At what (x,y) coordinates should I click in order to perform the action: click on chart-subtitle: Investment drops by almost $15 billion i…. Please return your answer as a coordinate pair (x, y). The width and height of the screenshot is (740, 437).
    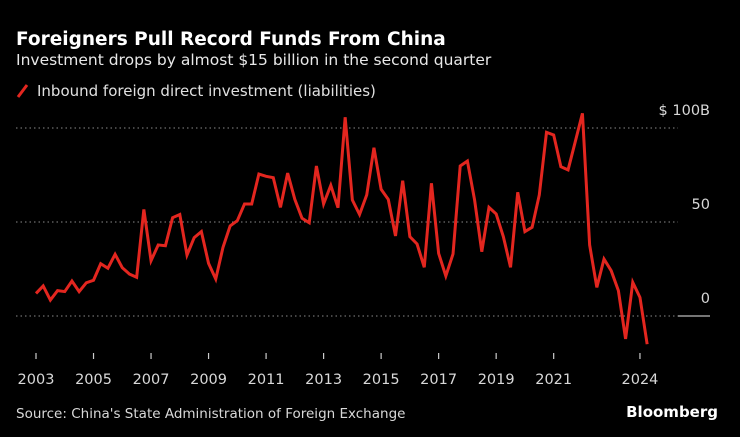
    Looking at the image, I should click on (254, 60).